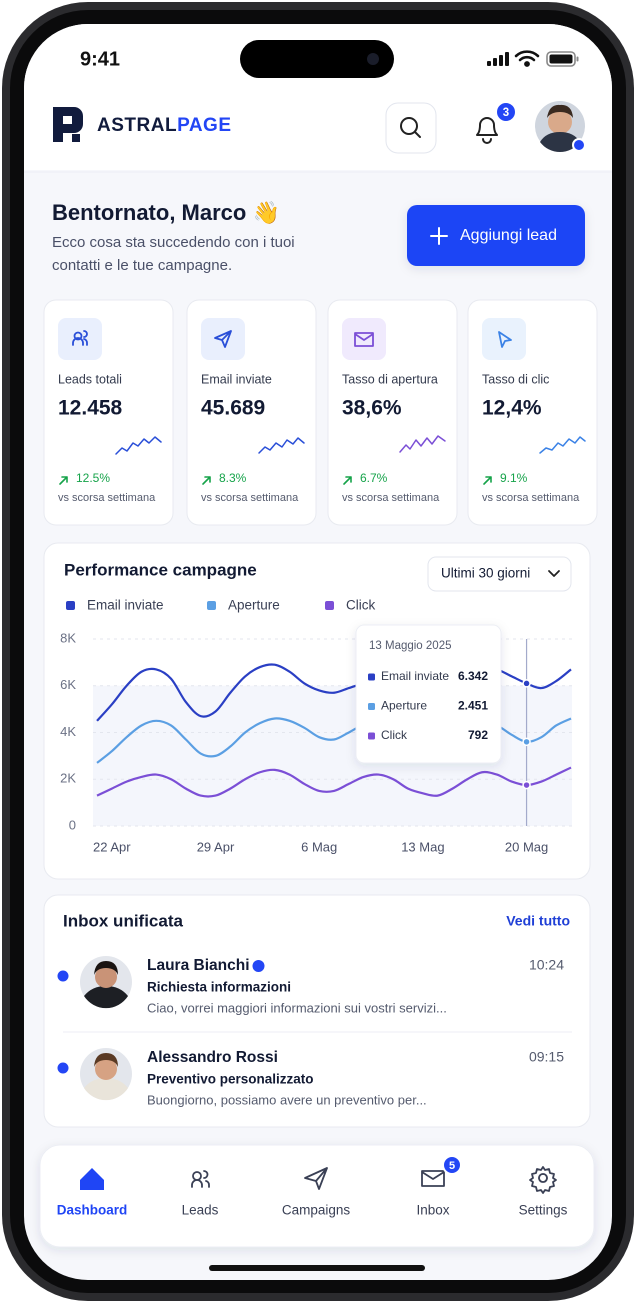 Image resolution: width=636 pixels, height=1303 pixels. I want to click on notification-badge: 3, so click(506, 113).